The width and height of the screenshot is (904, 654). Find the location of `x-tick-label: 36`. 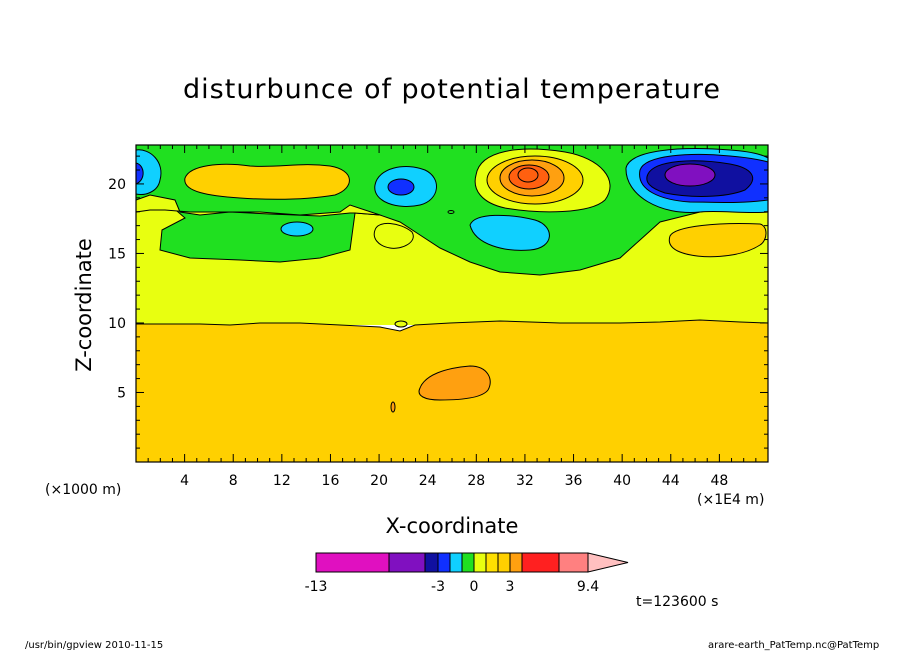

x-tick-label: 36 is located at coordinates (574, 481).